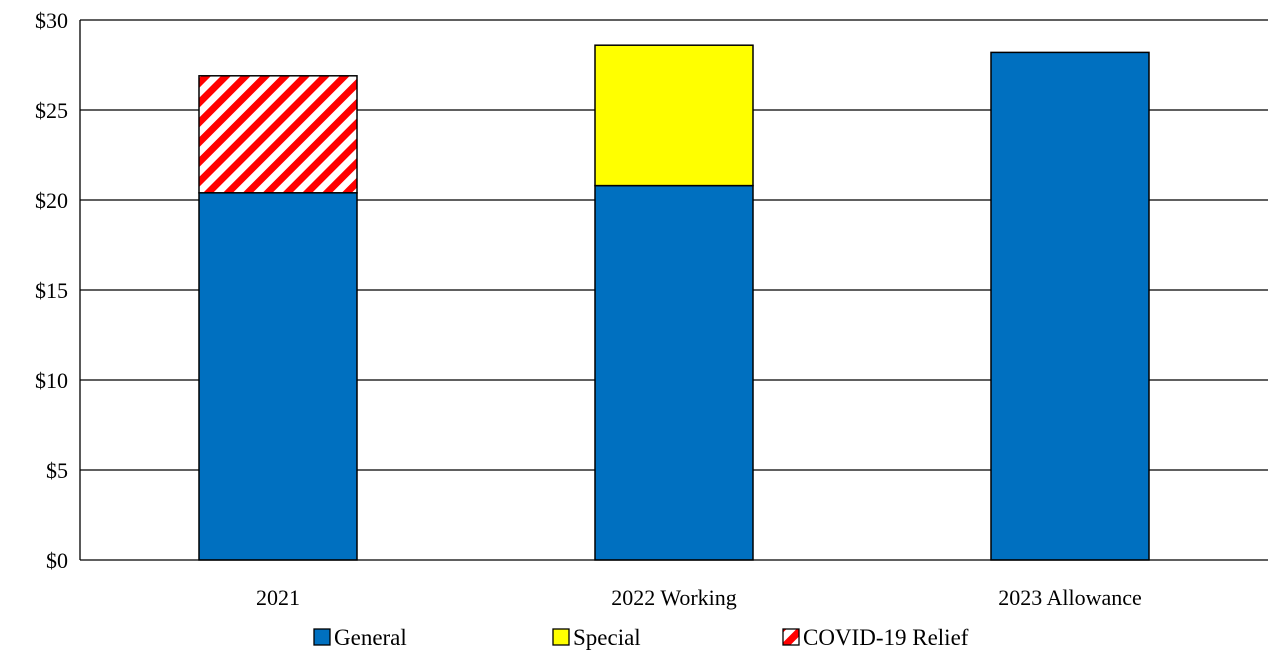 Image resolution: width=1271 pixels, height=669 pixels. Describe the element at coordinates (51, 110) in the screenshot. I see `y-tick-label: $25` at that location.